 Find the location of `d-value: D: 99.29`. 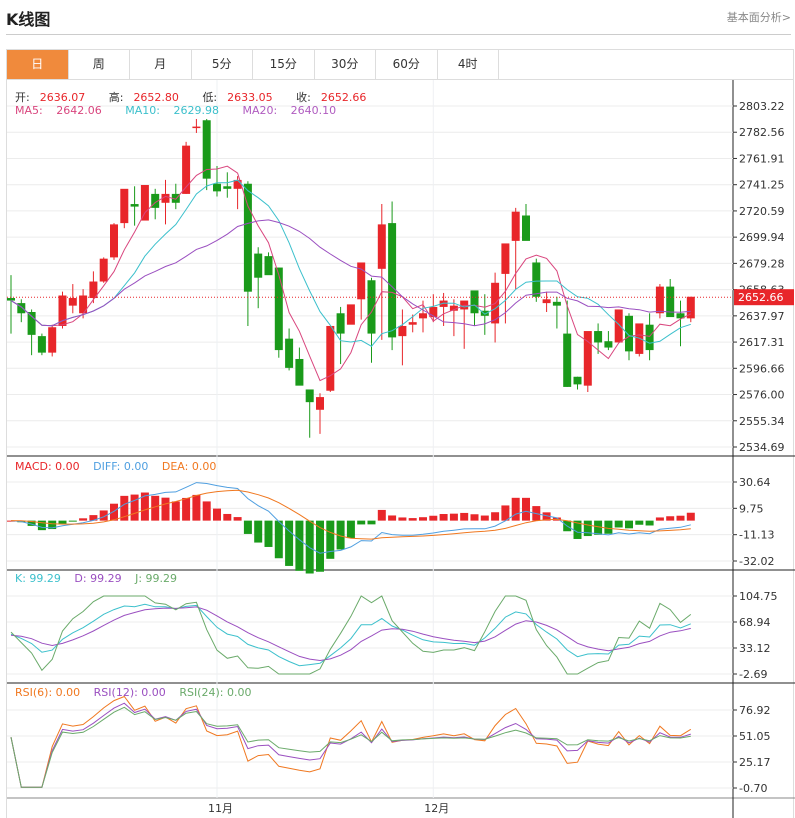

d-value: D: 99.29 is located at coordinates (98, 578).